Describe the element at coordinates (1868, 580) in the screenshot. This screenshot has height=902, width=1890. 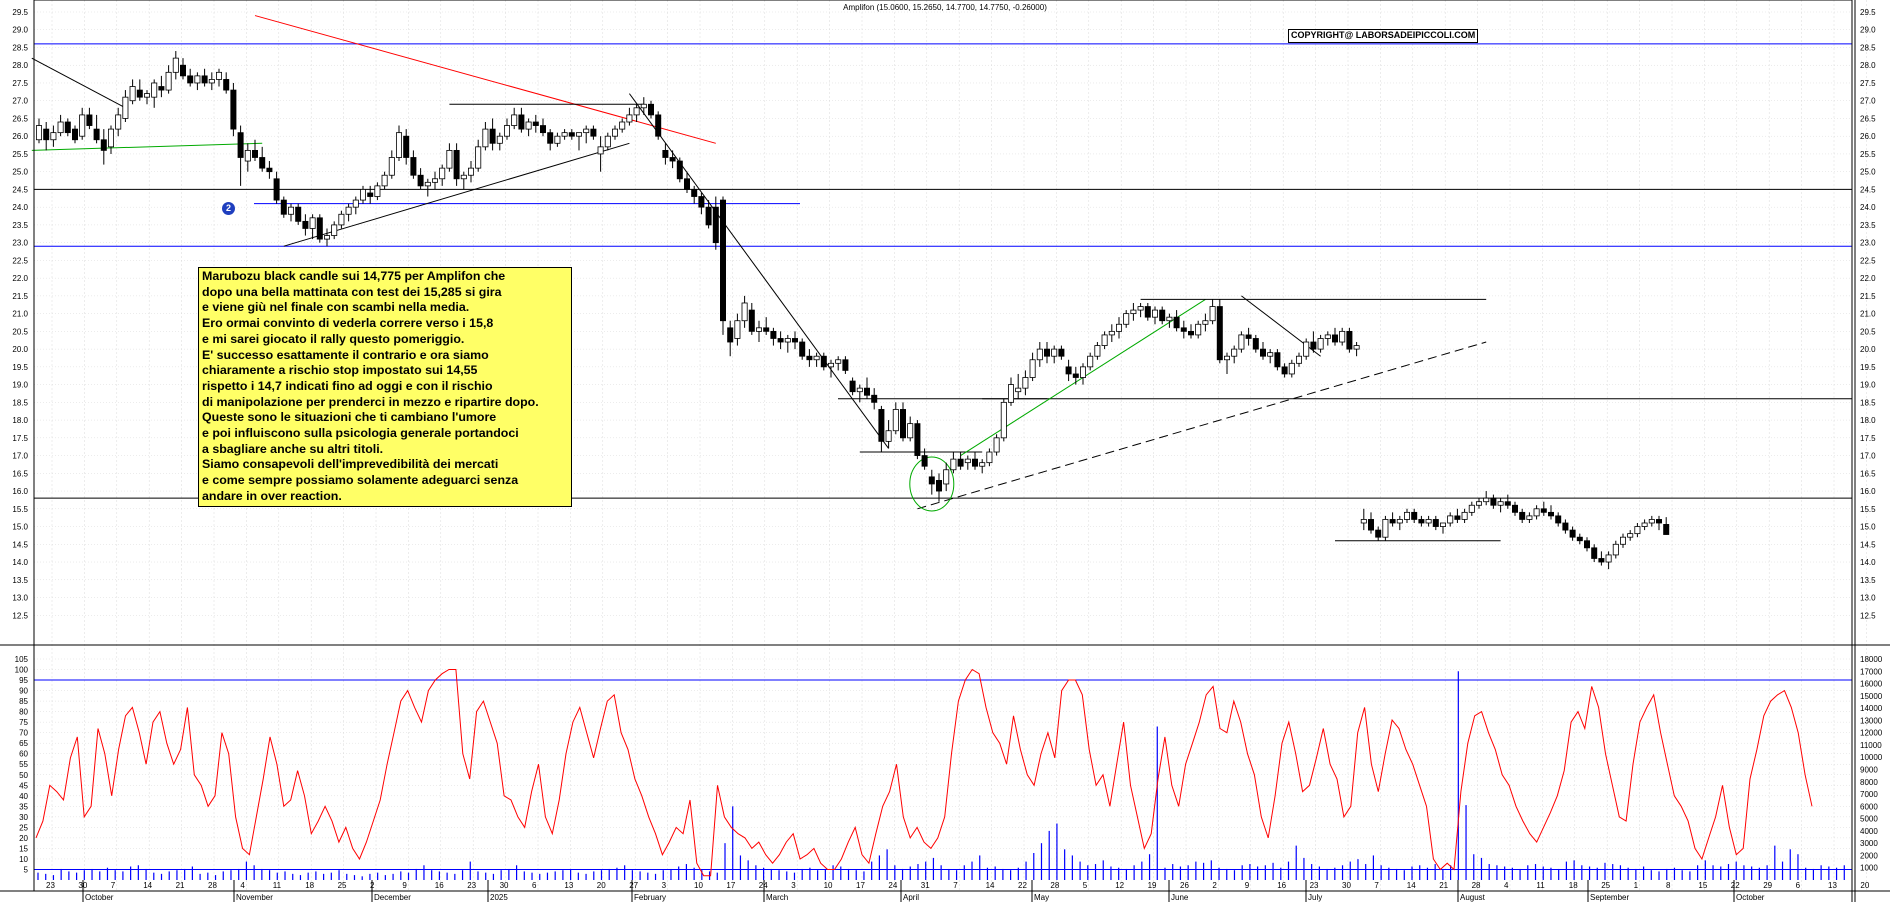
I see `price-tick-right: 13.5` at that location.